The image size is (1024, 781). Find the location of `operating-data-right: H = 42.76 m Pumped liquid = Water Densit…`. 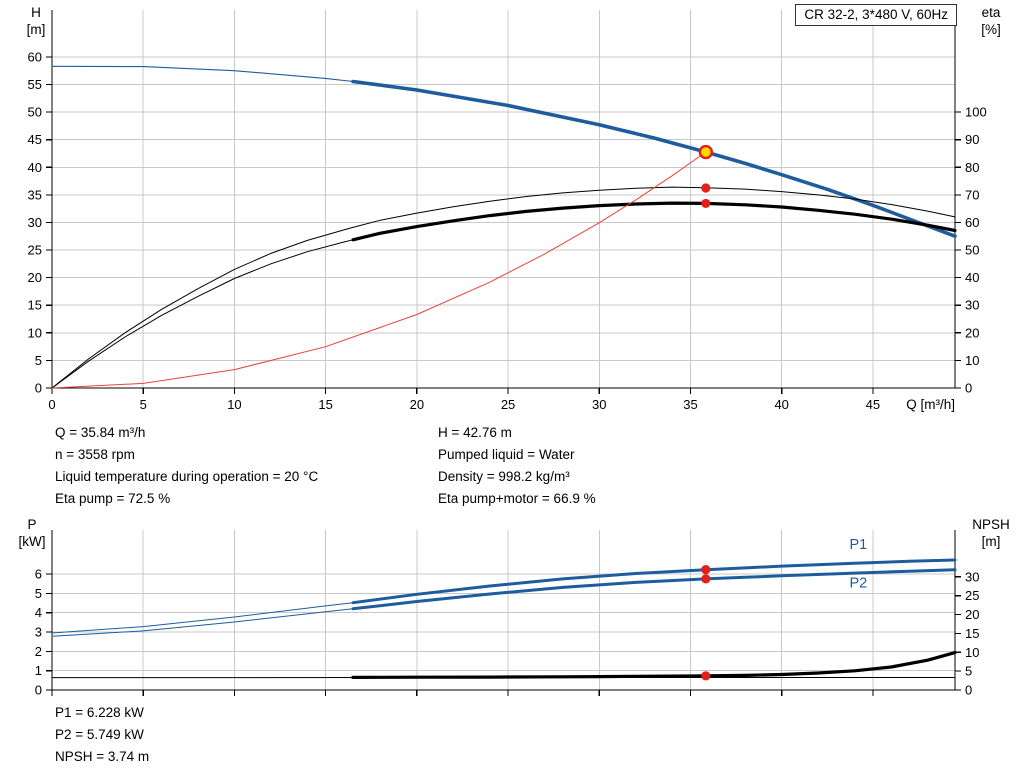

operating-data-right: H = 42.76 m Pumped liquid = Water Densit… is located at coordinates (517, 466).